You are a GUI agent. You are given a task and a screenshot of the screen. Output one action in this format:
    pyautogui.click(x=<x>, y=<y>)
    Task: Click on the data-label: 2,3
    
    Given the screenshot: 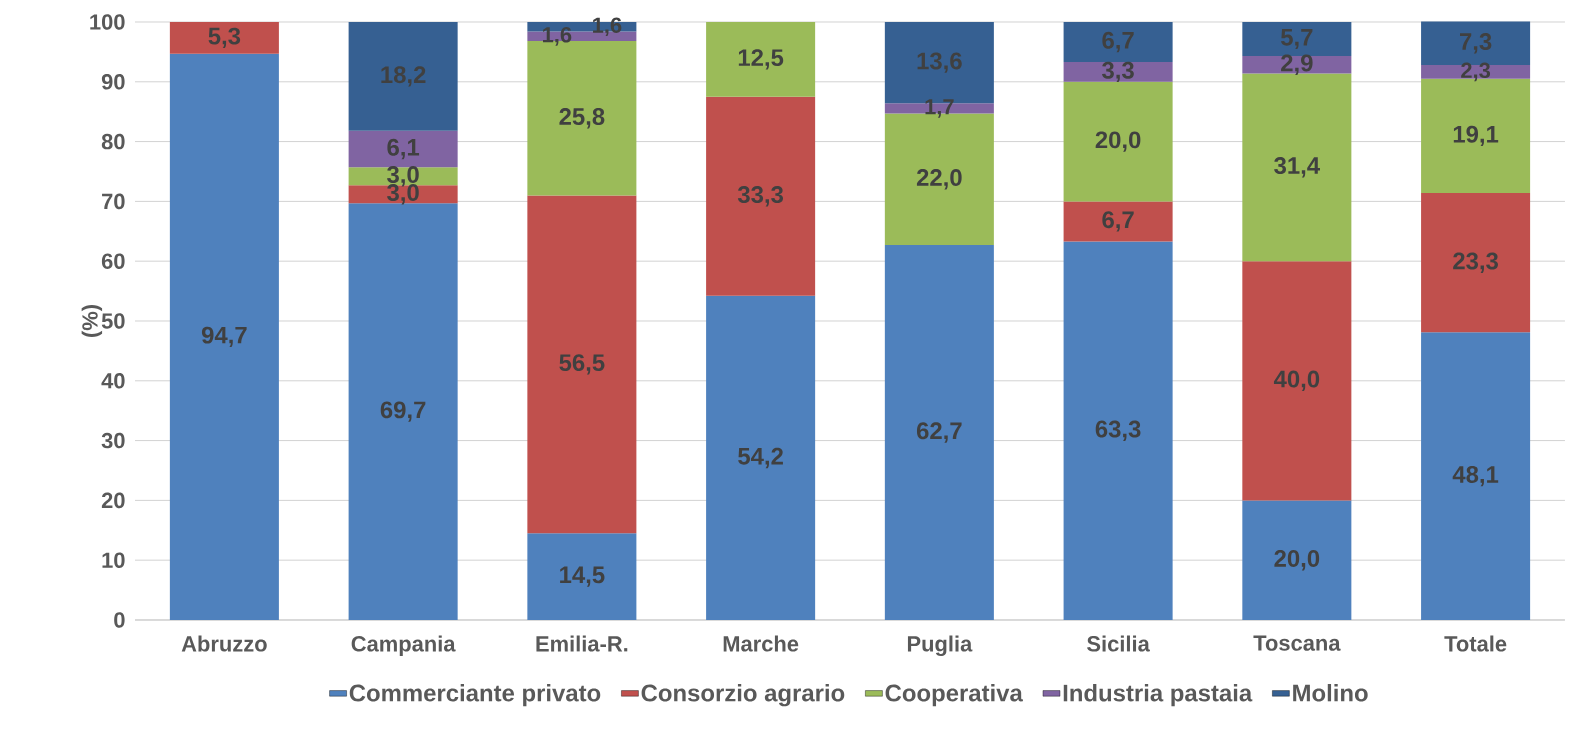 What is the action you would take?
    pyautogui.click(x=1476, y=72)
    